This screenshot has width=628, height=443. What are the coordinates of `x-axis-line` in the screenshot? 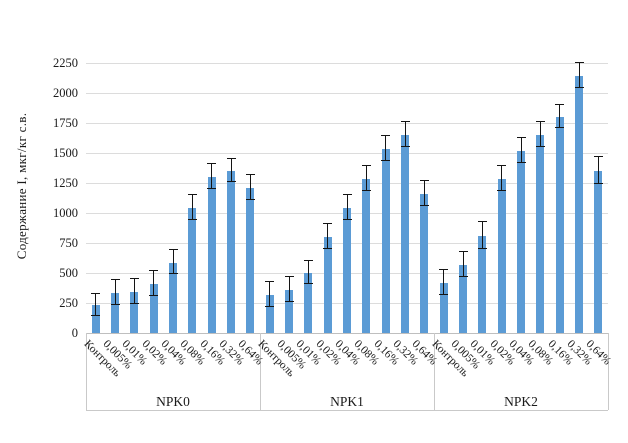 It's located at (347, 333).